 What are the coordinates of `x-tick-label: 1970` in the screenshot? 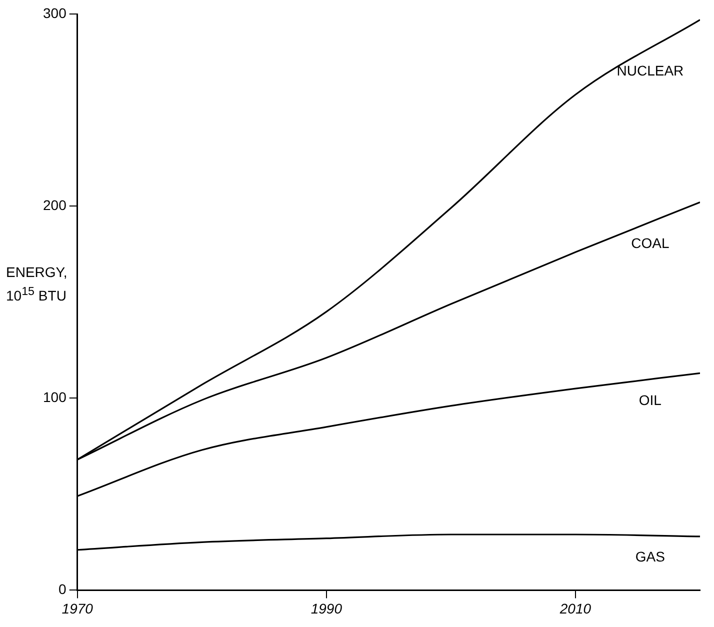 It's located at (78, 608).